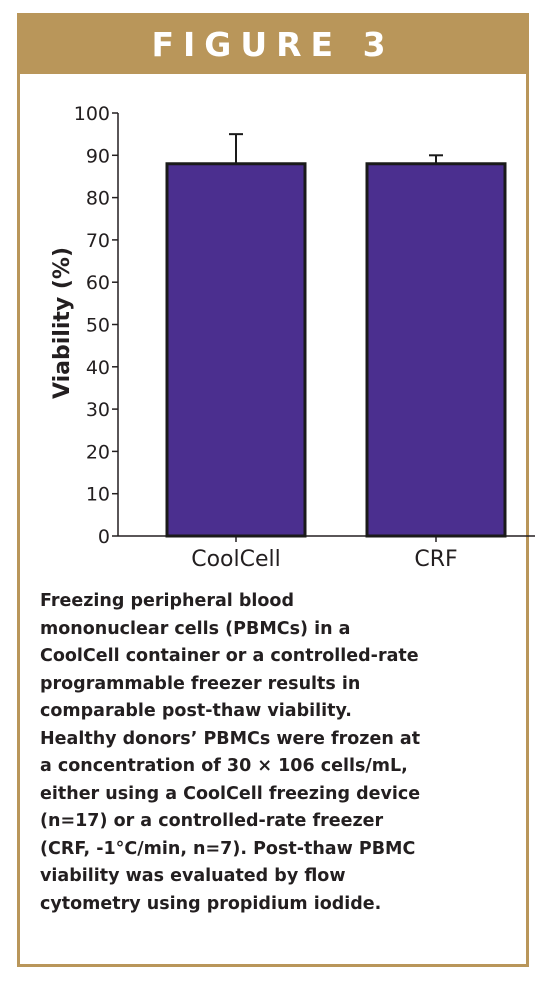 This screenshot has width=550, height=989. I want to click on category-label-coolcell: CoolCell, so click(236, 559).